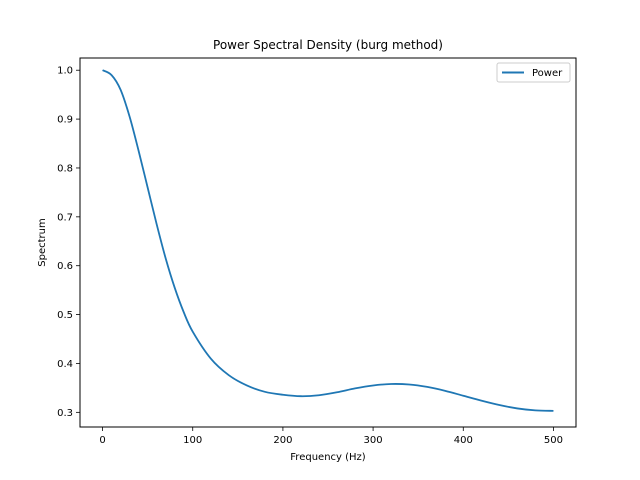  What do you see at coordinates (328, 45) in the screenshot?
I see `chart-title: Power Spectral Density (burg method)` at bounding box center [328, 45].